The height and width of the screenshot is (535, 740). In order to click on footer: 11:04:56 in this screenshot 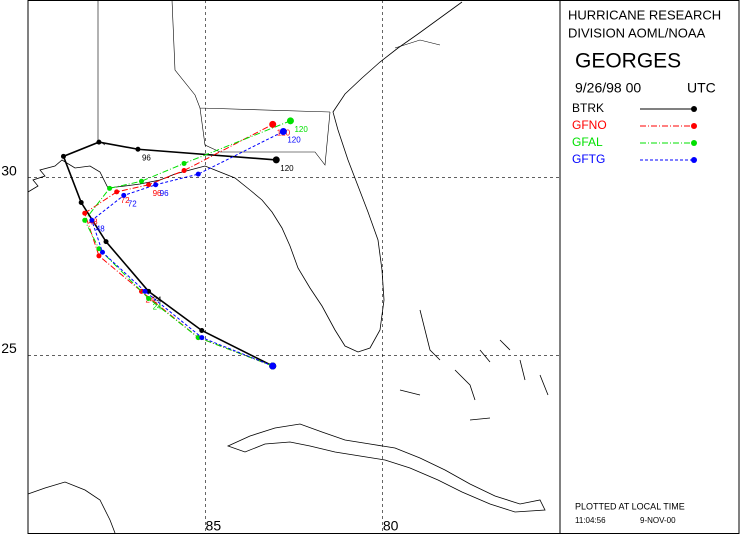, I will do `click(590, 520)`.